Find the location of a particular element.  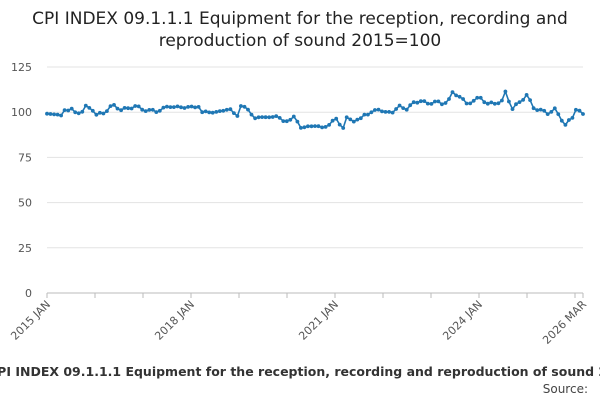

x-axis: 2015 JAN 2018 JAN 2021 JAN 2024 JAN 2026 MAR is located at coordinates (298, 320).